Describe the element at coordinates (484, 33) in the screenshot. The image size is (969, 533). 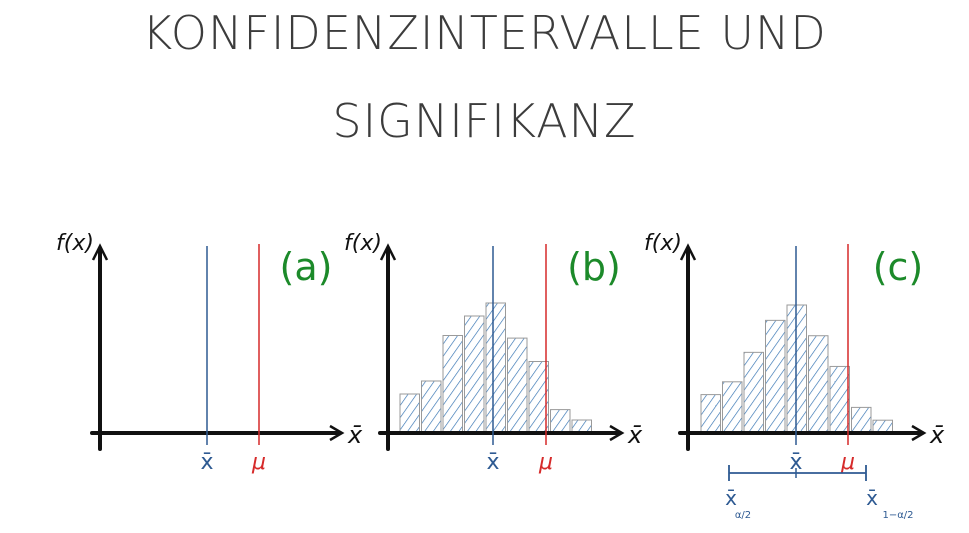
I see `page-title-line-1: KONFIDENZINTERVALLE UND` at that location.